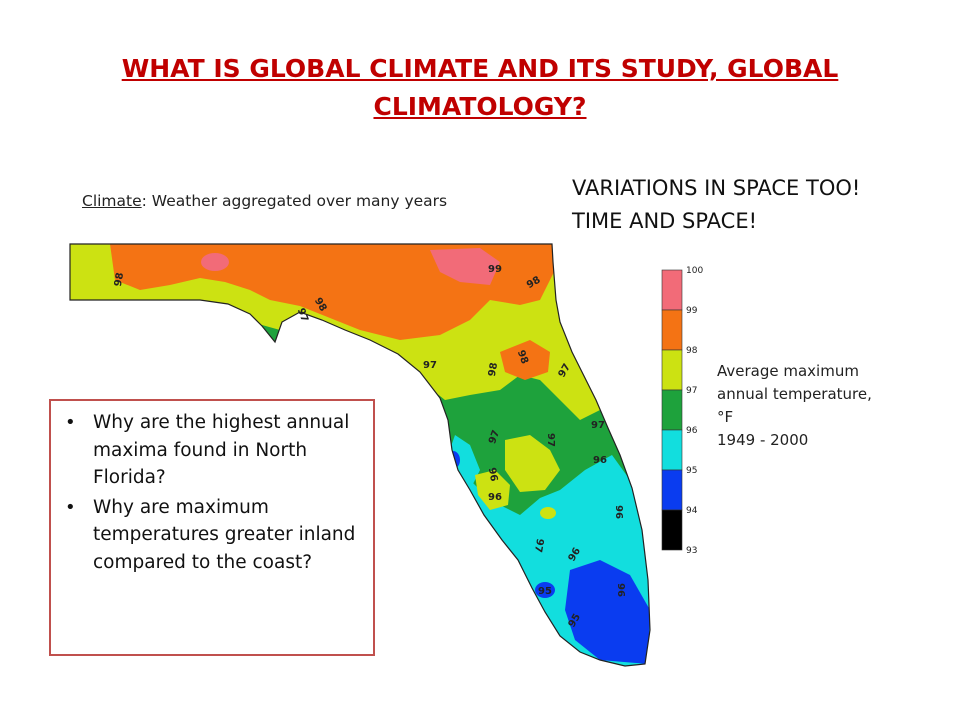  Describe the element at coordinates (92, 262) in the screenshot. I see `band-97-98-west` at that location.